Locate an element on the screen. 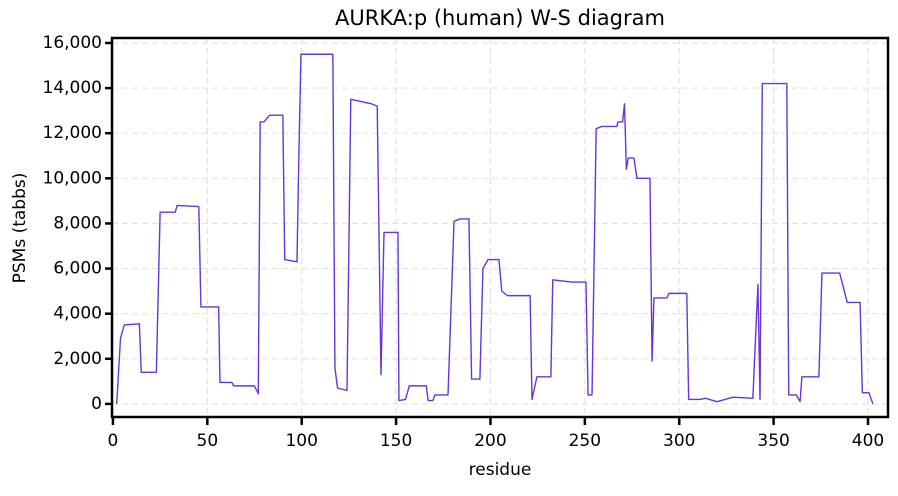 This screenshot has width=898, height=496. x-tick-label: 300 is located at coordinates (679, 441).